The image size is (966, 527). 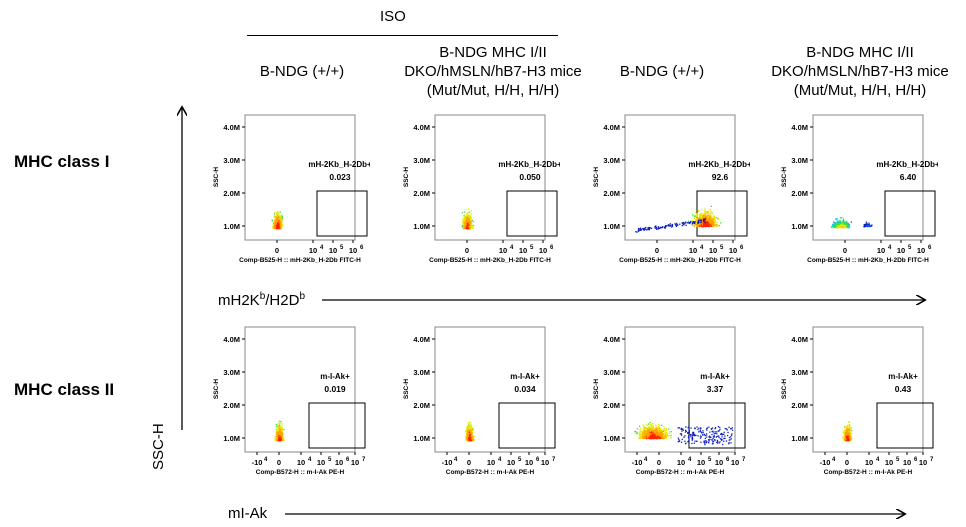 I want to click on iso-label: ISO, so click(x=393, y=16).